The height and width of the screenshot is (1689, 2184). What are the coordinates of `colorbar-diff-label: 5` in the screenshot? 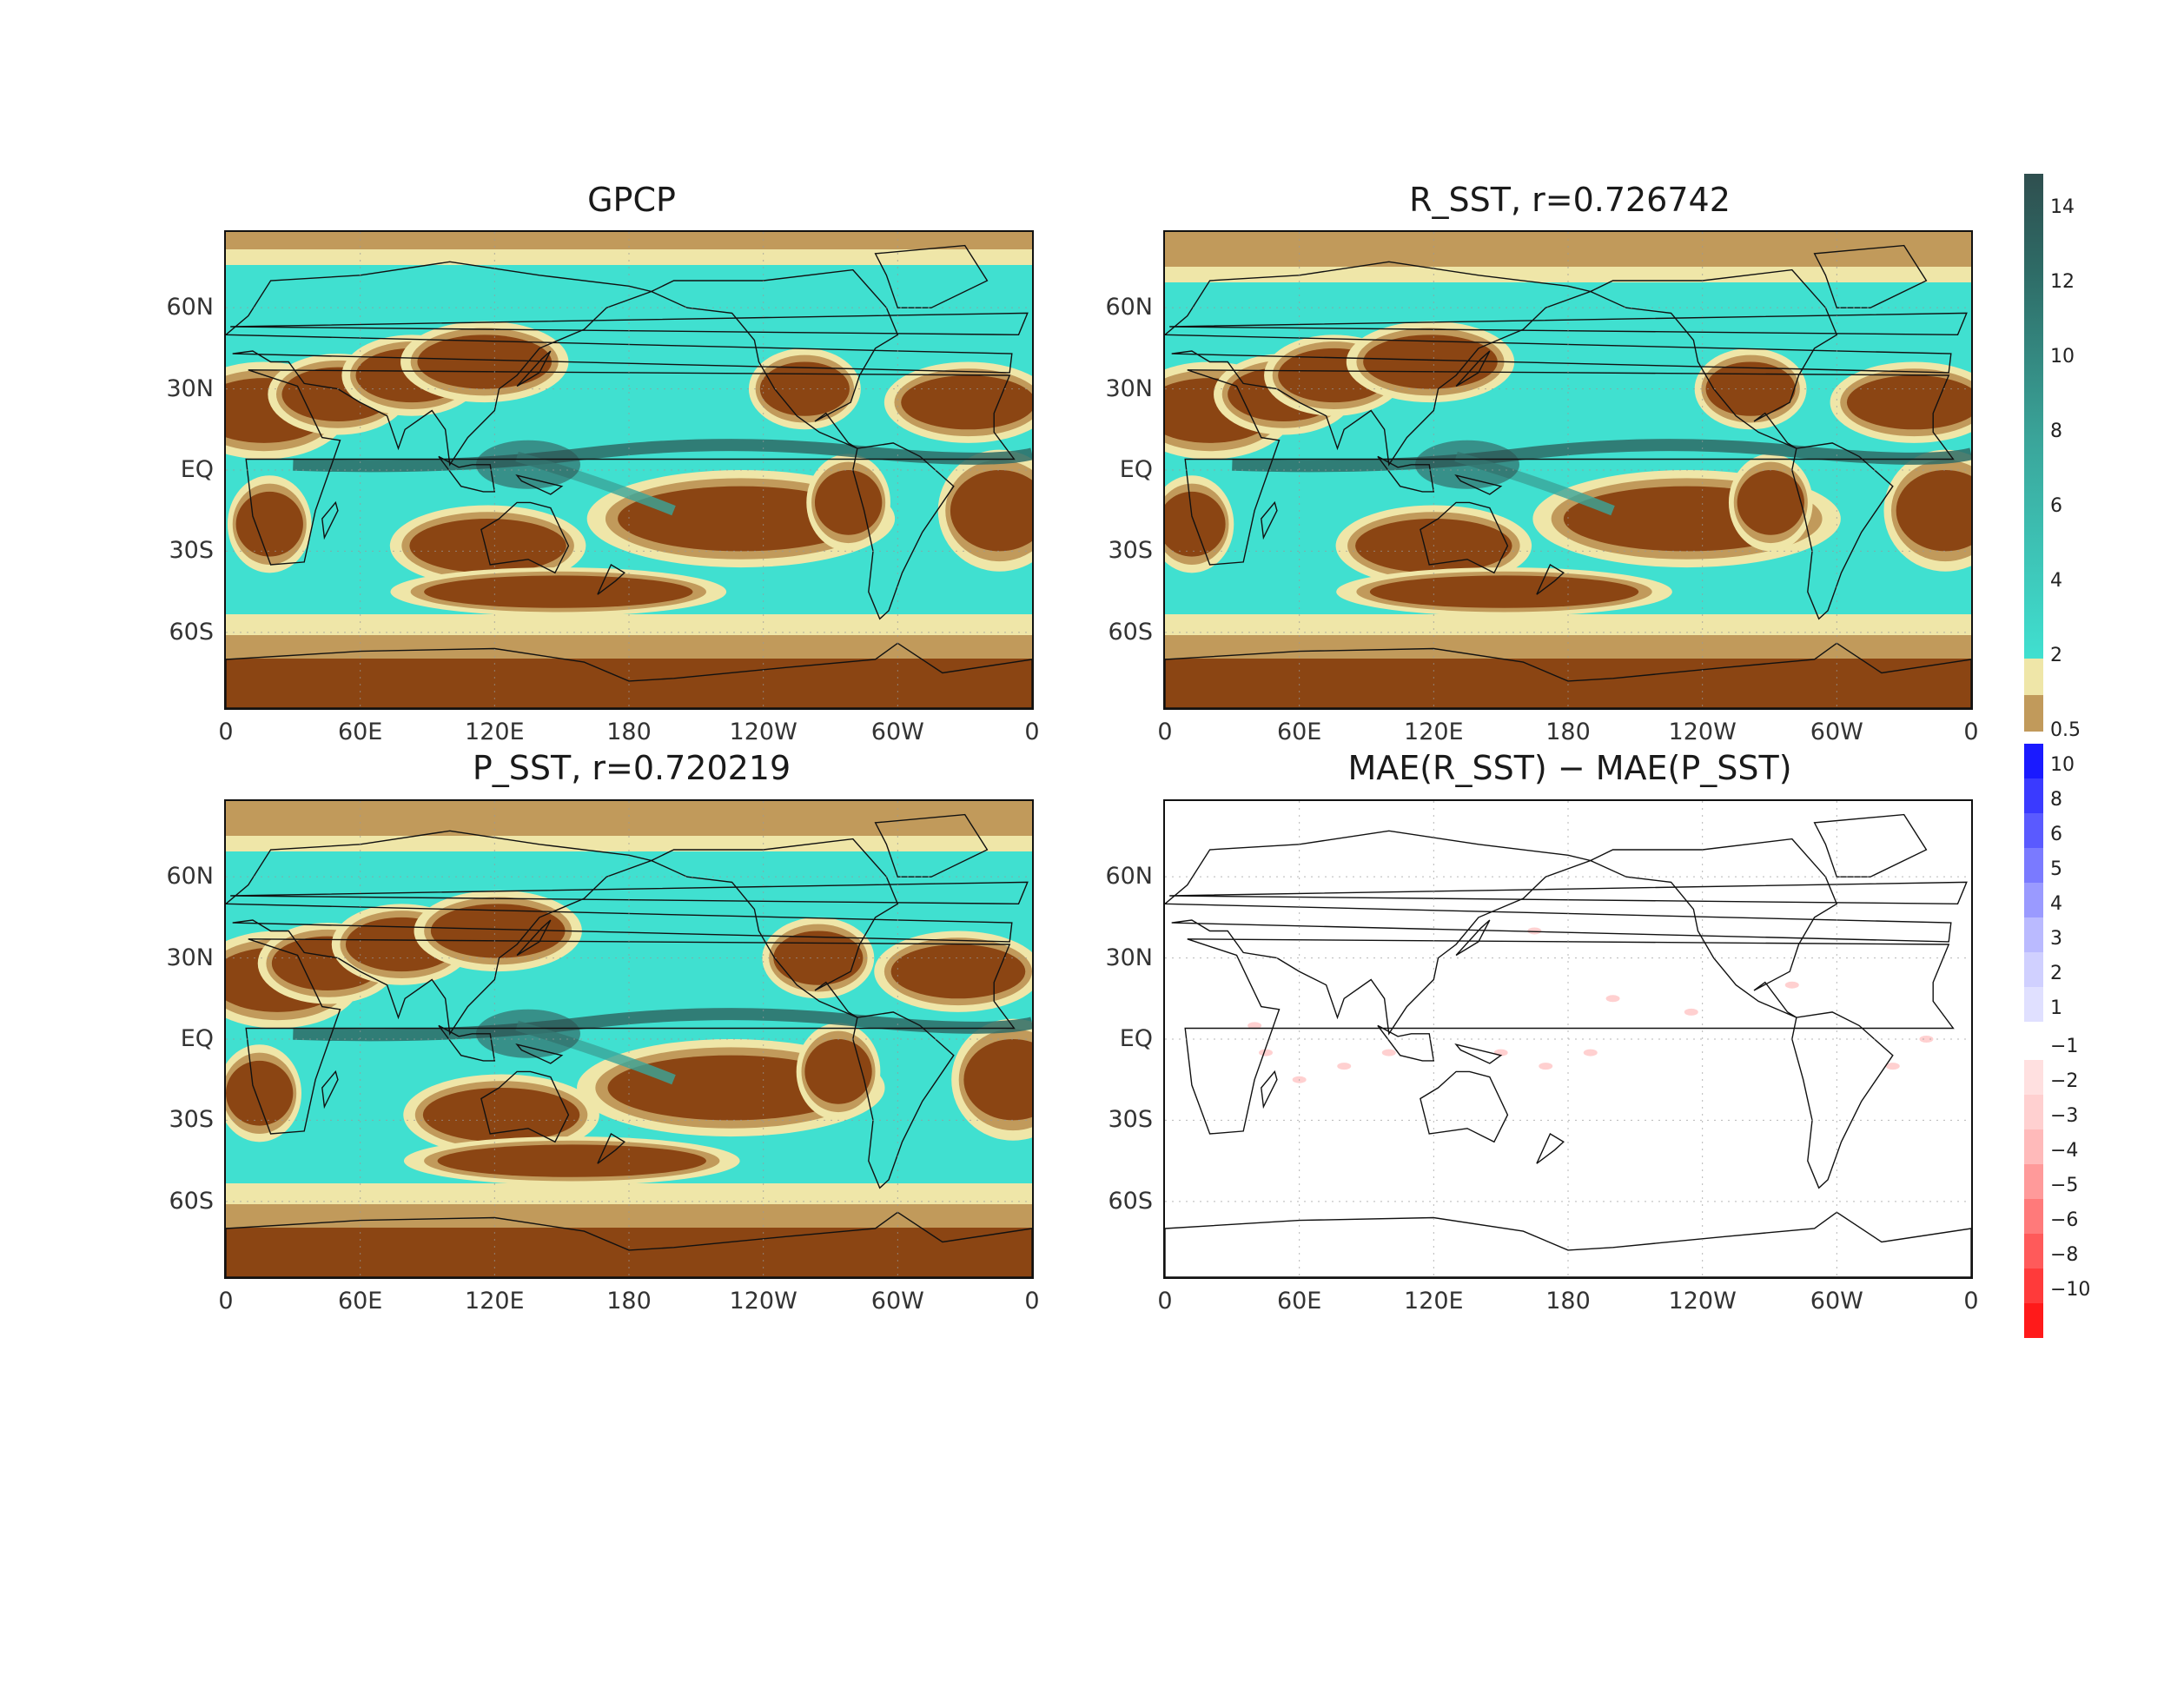 It's located at (2056, 869).